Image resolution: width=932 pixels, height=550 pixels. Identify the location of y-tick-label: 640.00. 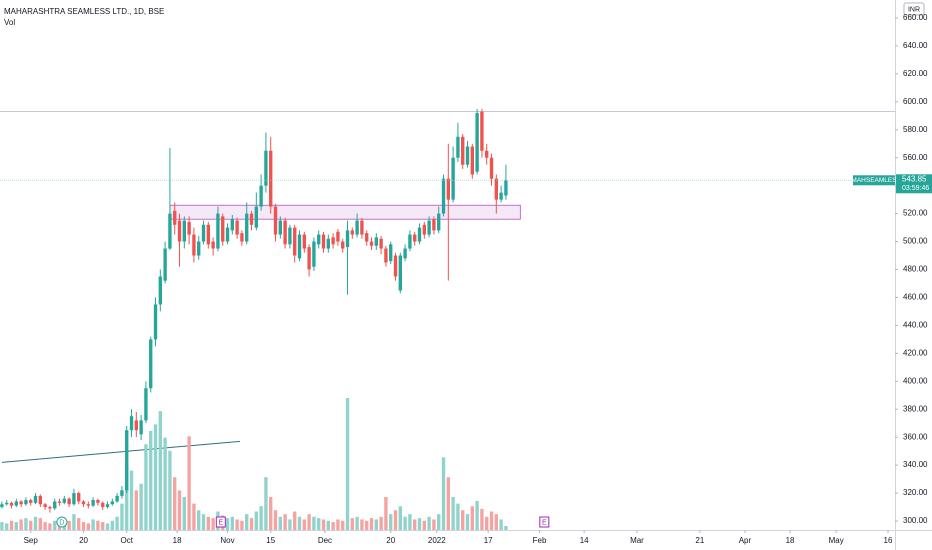
(915, 45).